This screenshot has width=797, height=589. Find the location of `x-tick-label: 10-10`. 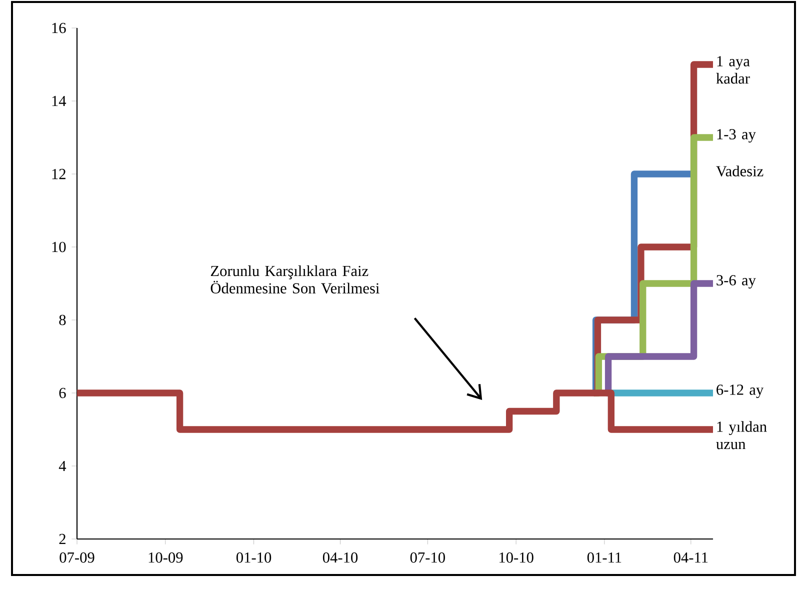

x-tick-label: 10-10 is located at coordinates (517, 557).